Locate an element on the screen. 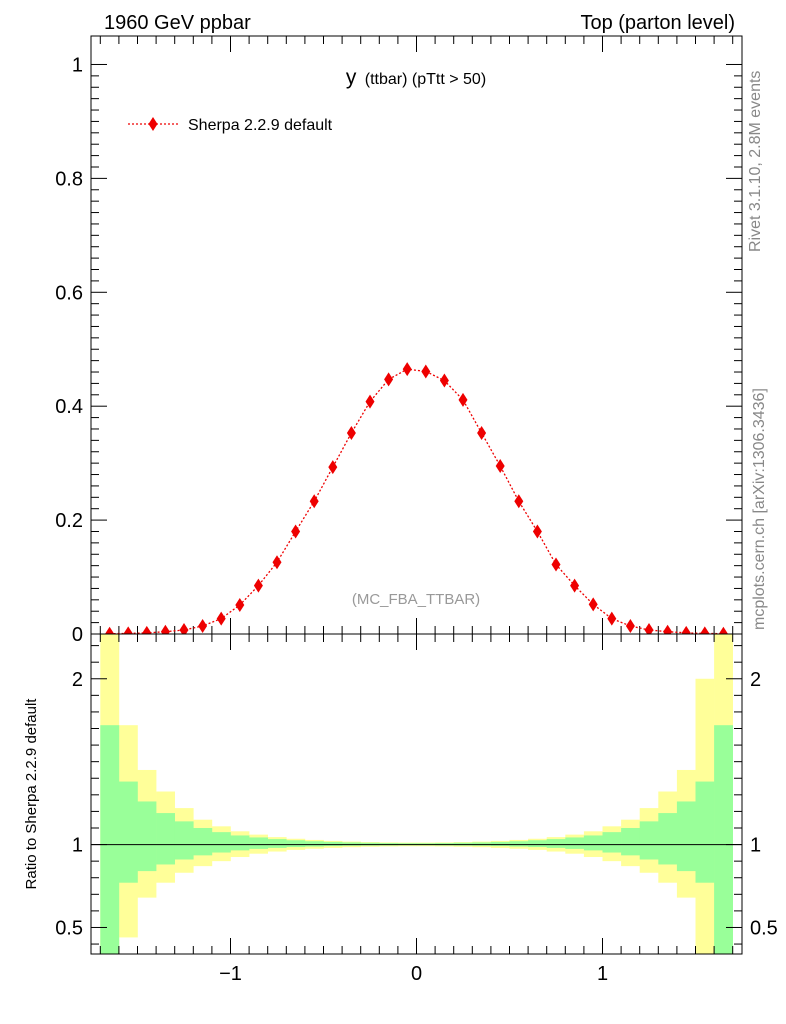 This screenshot has height=1024, width=786. ratio-y-tick-label-right: 1 is located at coordinates (755, 846).